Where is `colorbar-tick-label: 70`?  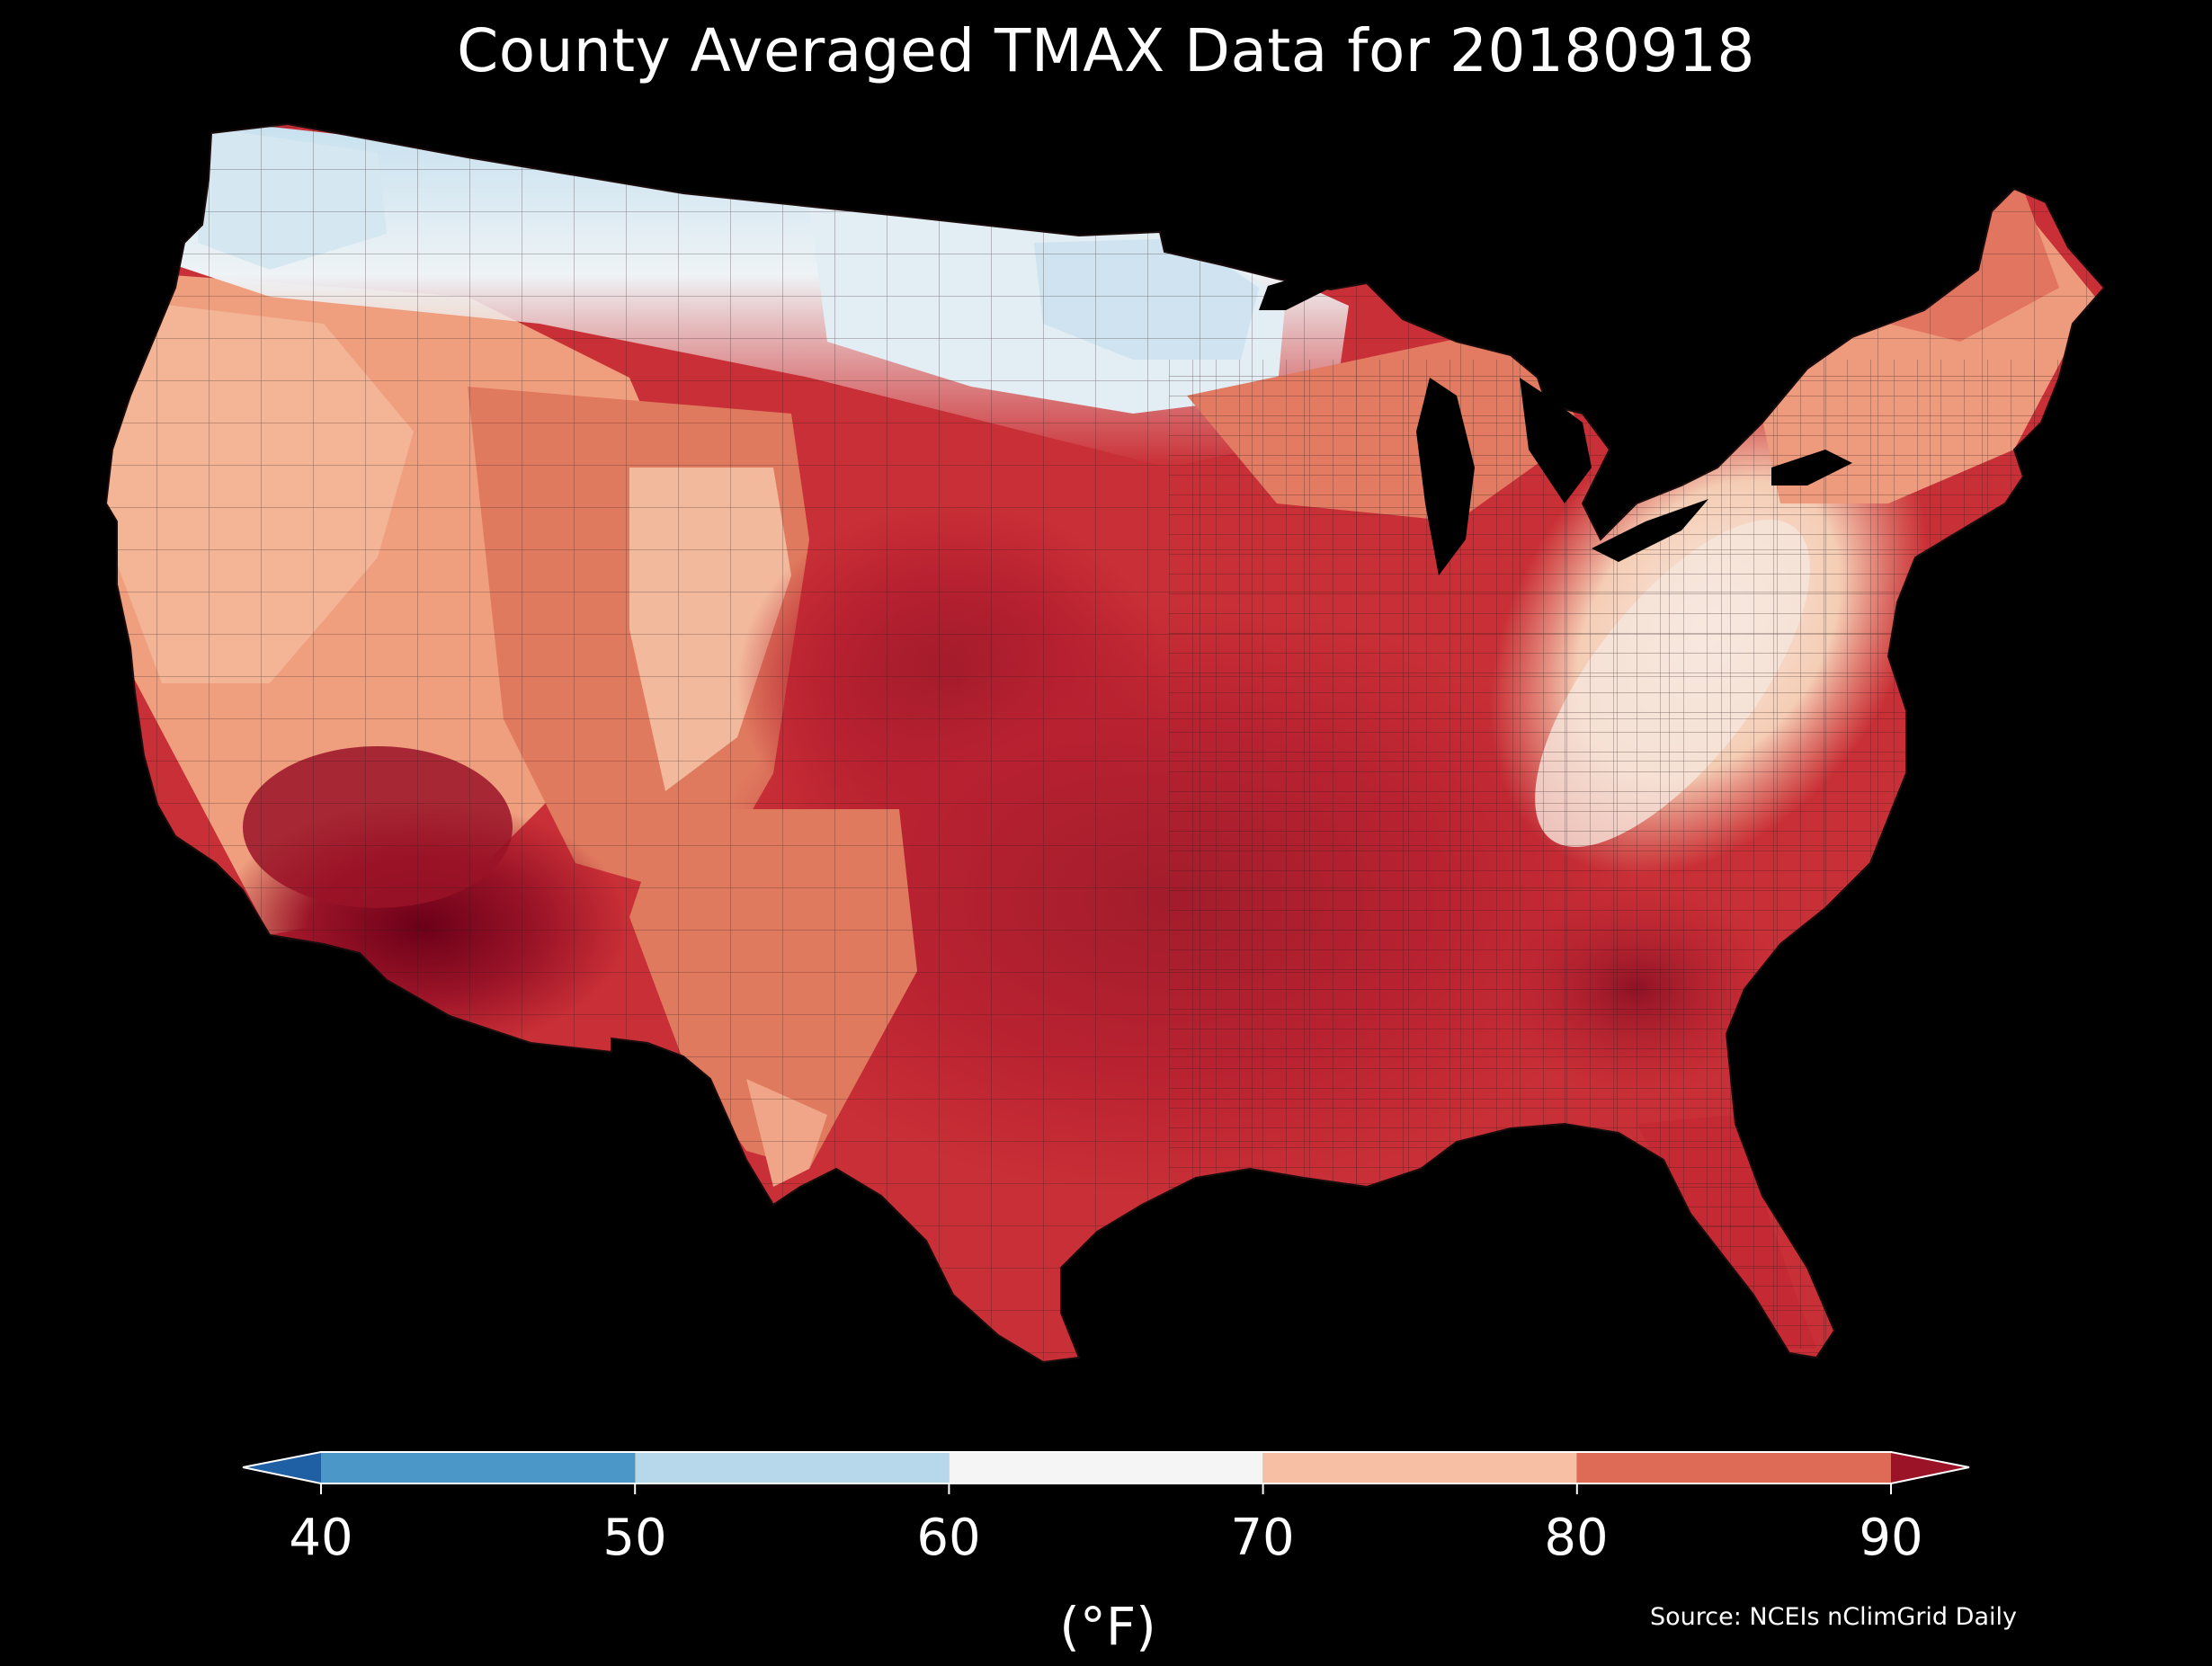
colorbar-tick-label: 70 is located at coordinates (1262, 1538).